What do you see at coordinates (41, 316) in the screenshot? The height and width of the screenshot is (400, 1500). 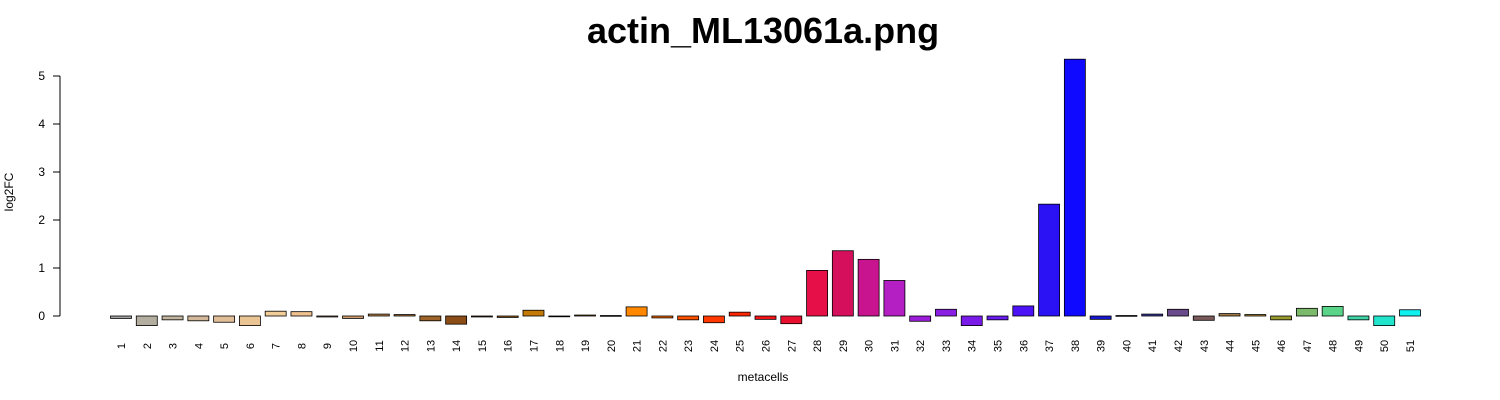 I see `y-tick-label: 0` at bounding box center [41, 316].